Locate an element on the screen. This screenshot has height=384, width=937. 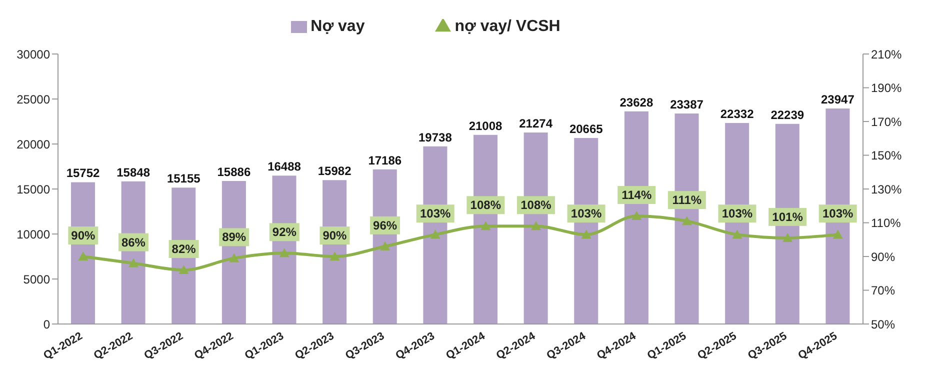
data-label: 19738 is located at coordinates (435, 137).